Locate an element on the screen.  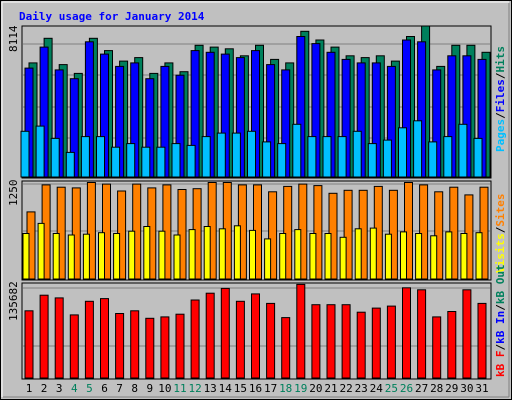
legend-kb-in: kB In is located at coordinates (500, 327).